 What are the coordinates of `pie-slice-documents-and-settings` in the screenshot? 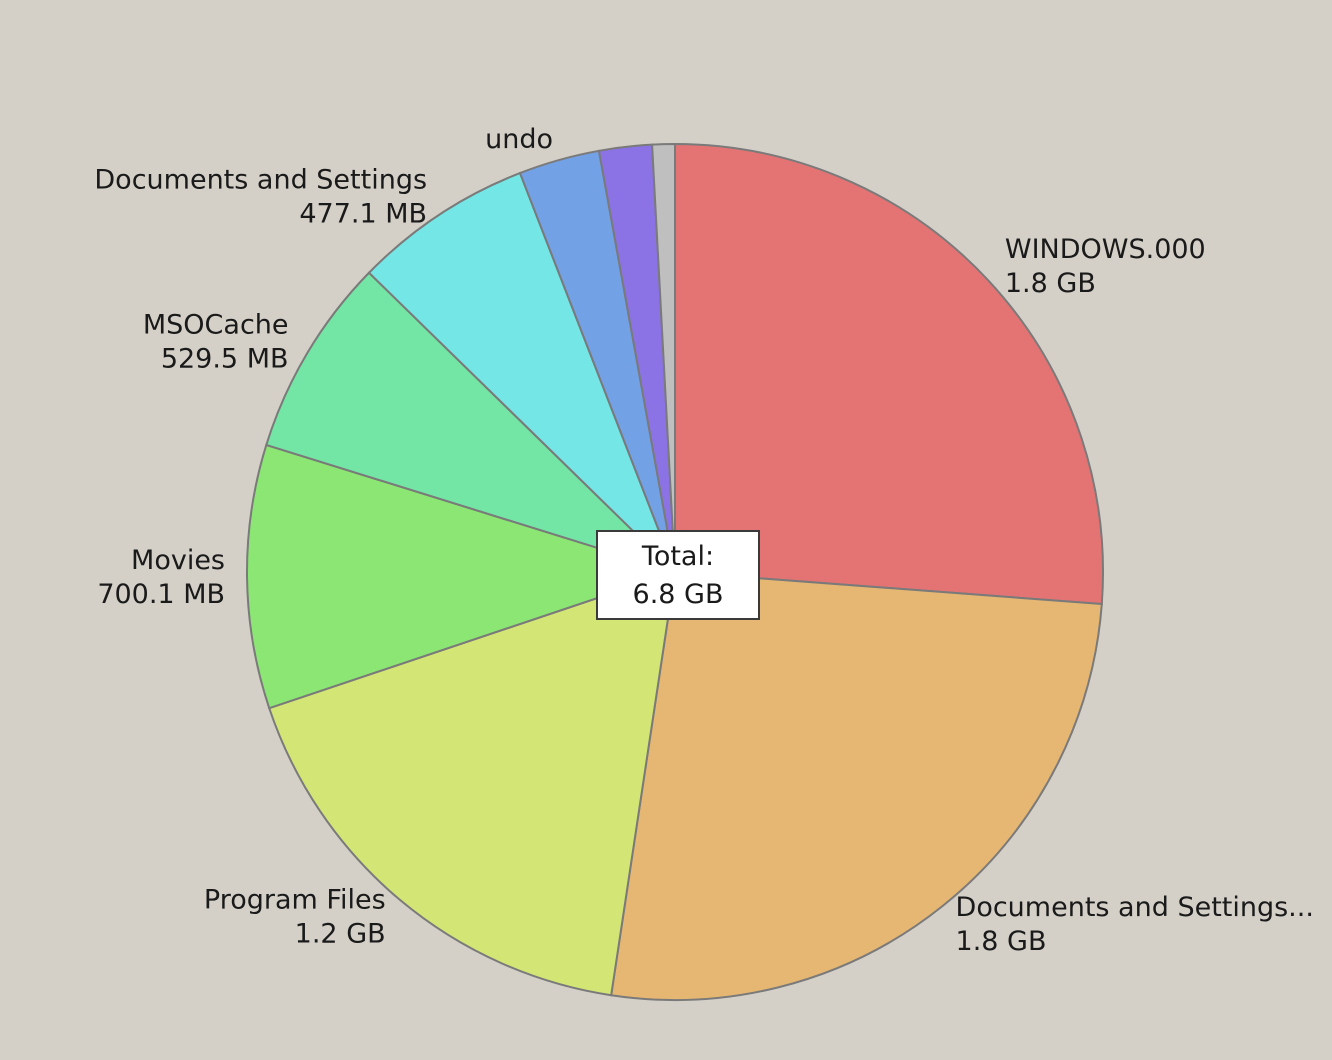 It's located at (521, 372).